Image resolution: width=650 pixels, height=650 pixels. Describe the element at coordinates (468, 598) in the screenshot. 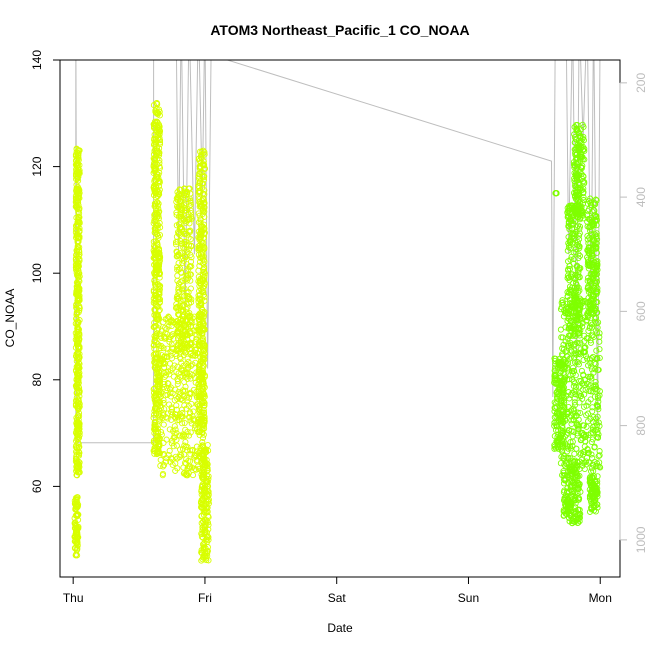

I see `x-tick-label: Sun` at that location.